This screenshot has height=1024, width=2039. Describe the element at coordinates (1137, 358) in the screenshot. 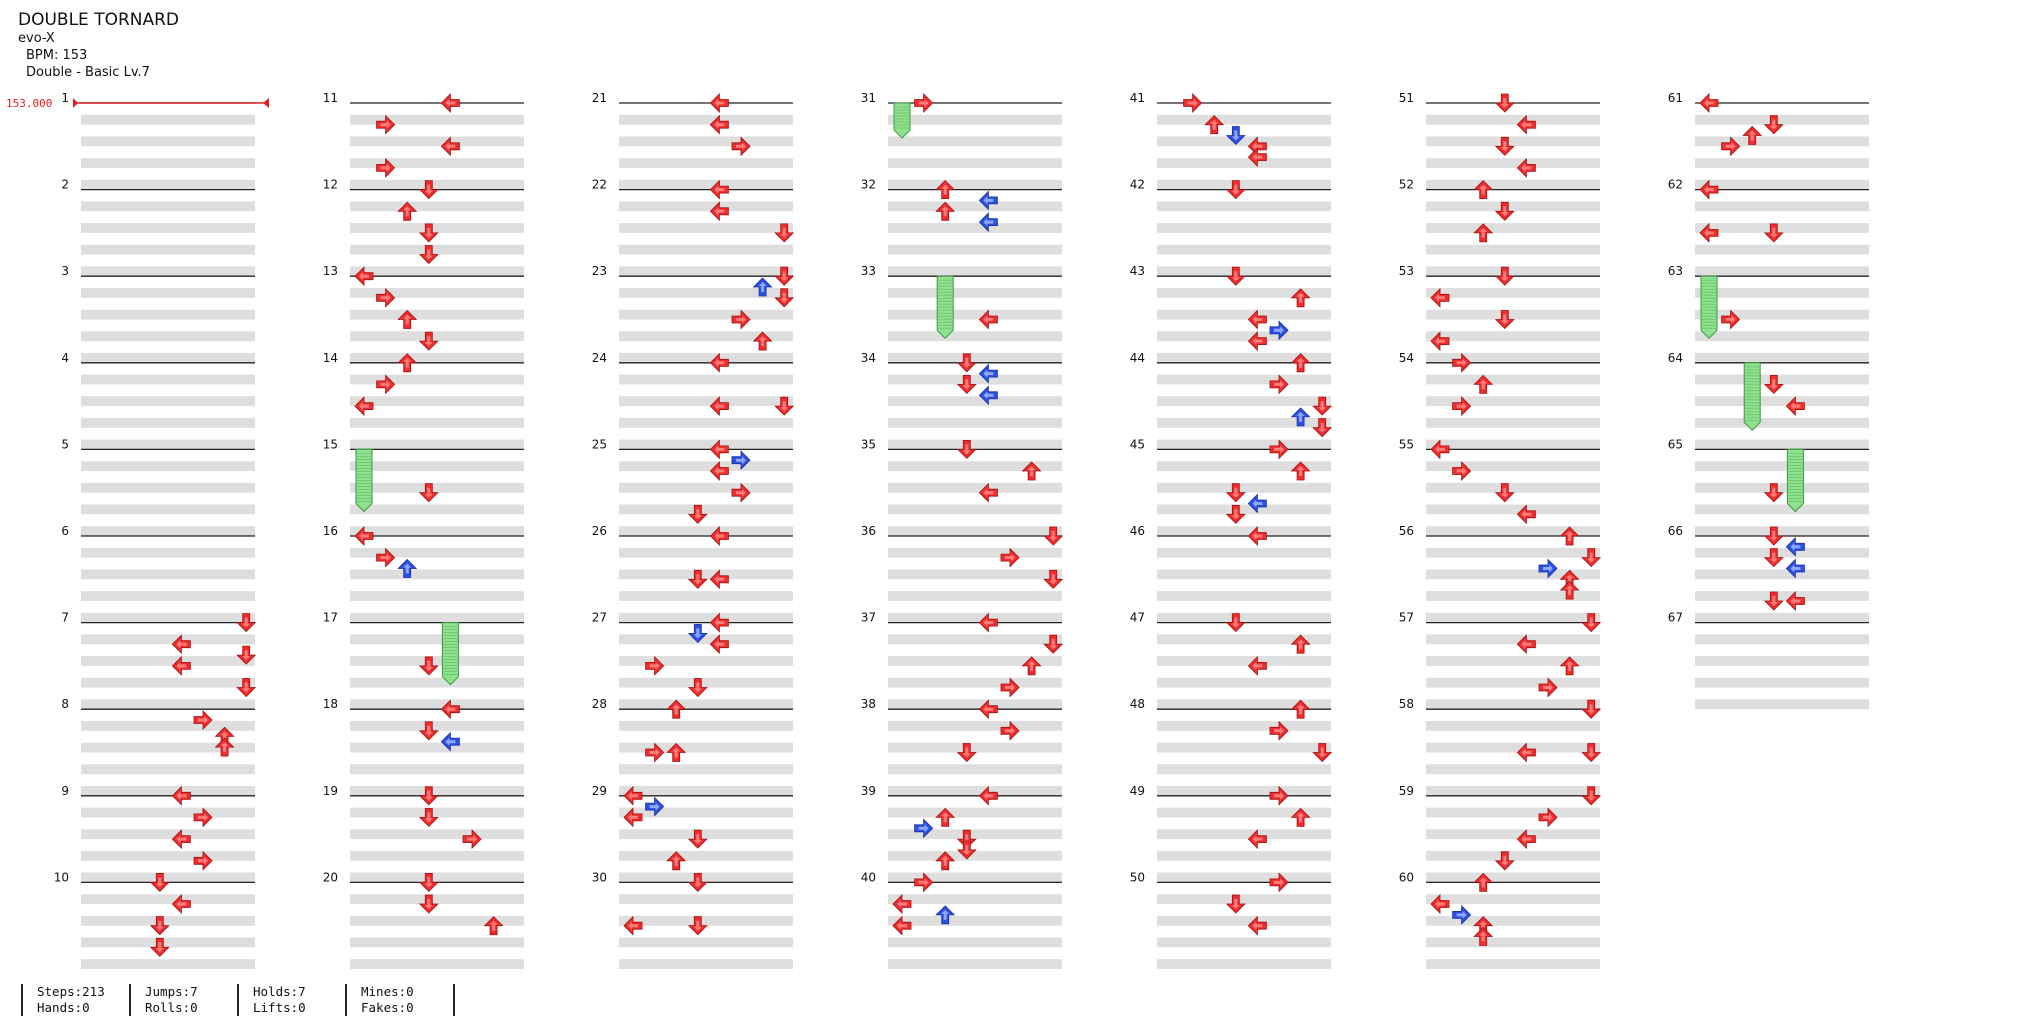

I see `measure-number: 44` at that location.